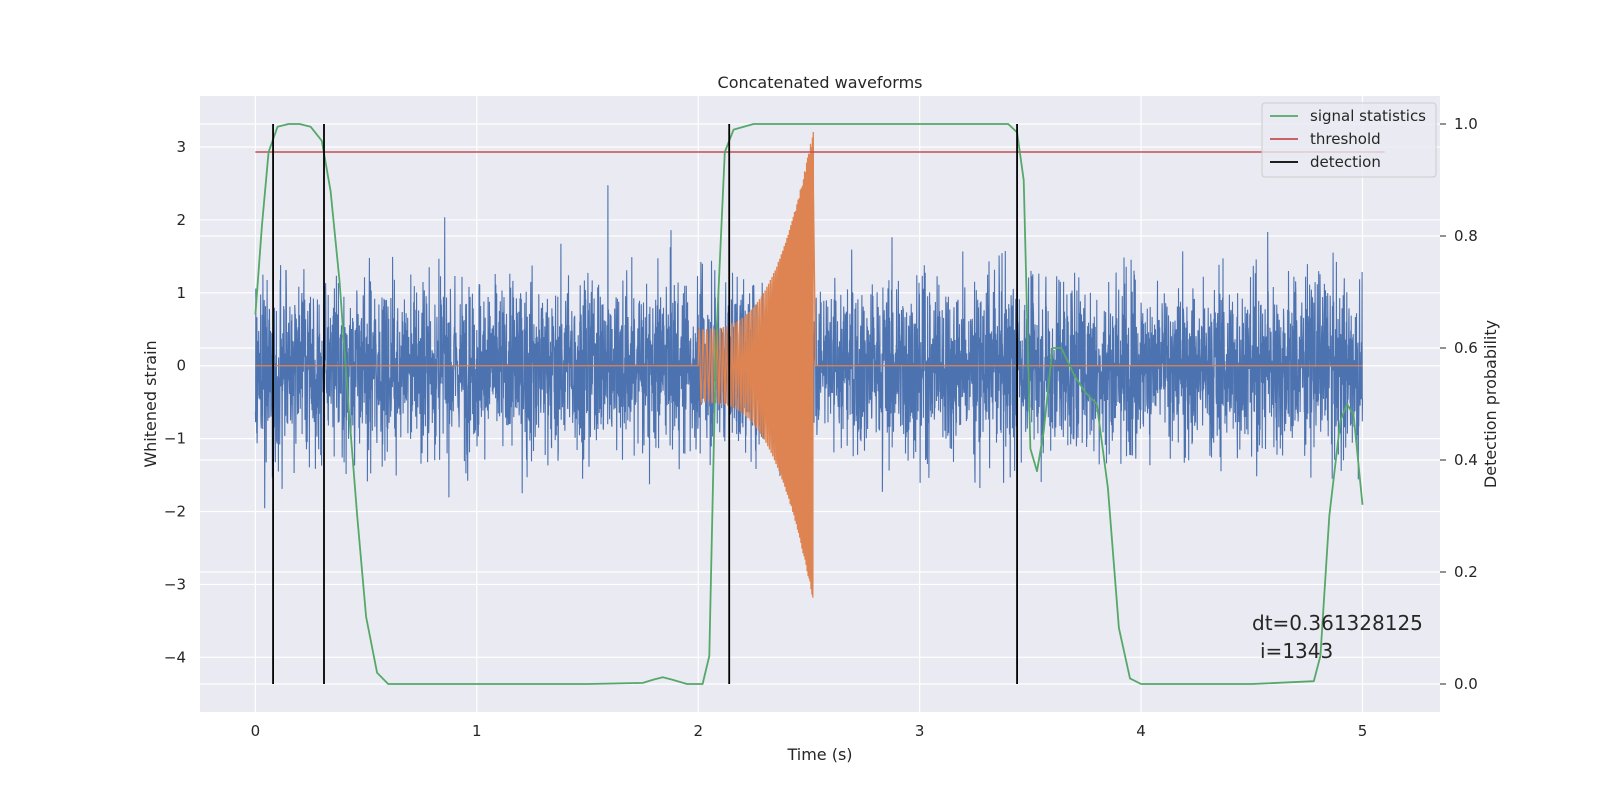 This screenshot has height=800, width=1600. I want to click on y2-tick-label: 0.2, so click(1466, 572).